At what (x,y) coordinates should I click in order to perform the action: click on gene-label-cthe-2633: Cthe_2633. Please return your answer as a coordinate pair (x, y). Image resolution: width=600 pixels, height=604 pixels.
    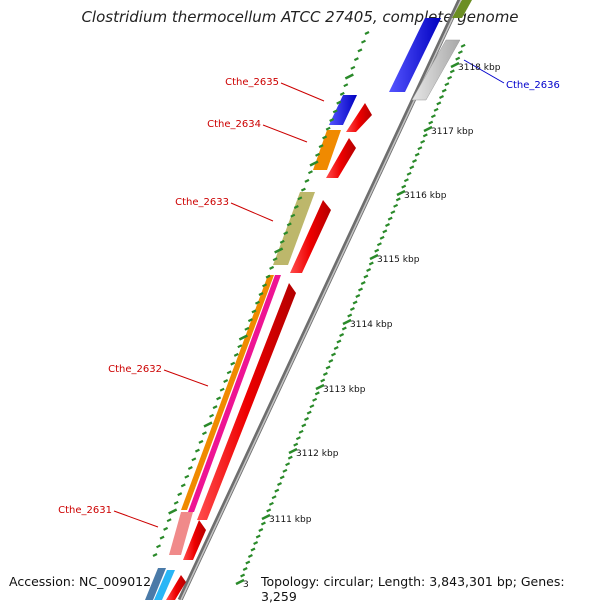
    Looking at the image, I should click on (202, 202).